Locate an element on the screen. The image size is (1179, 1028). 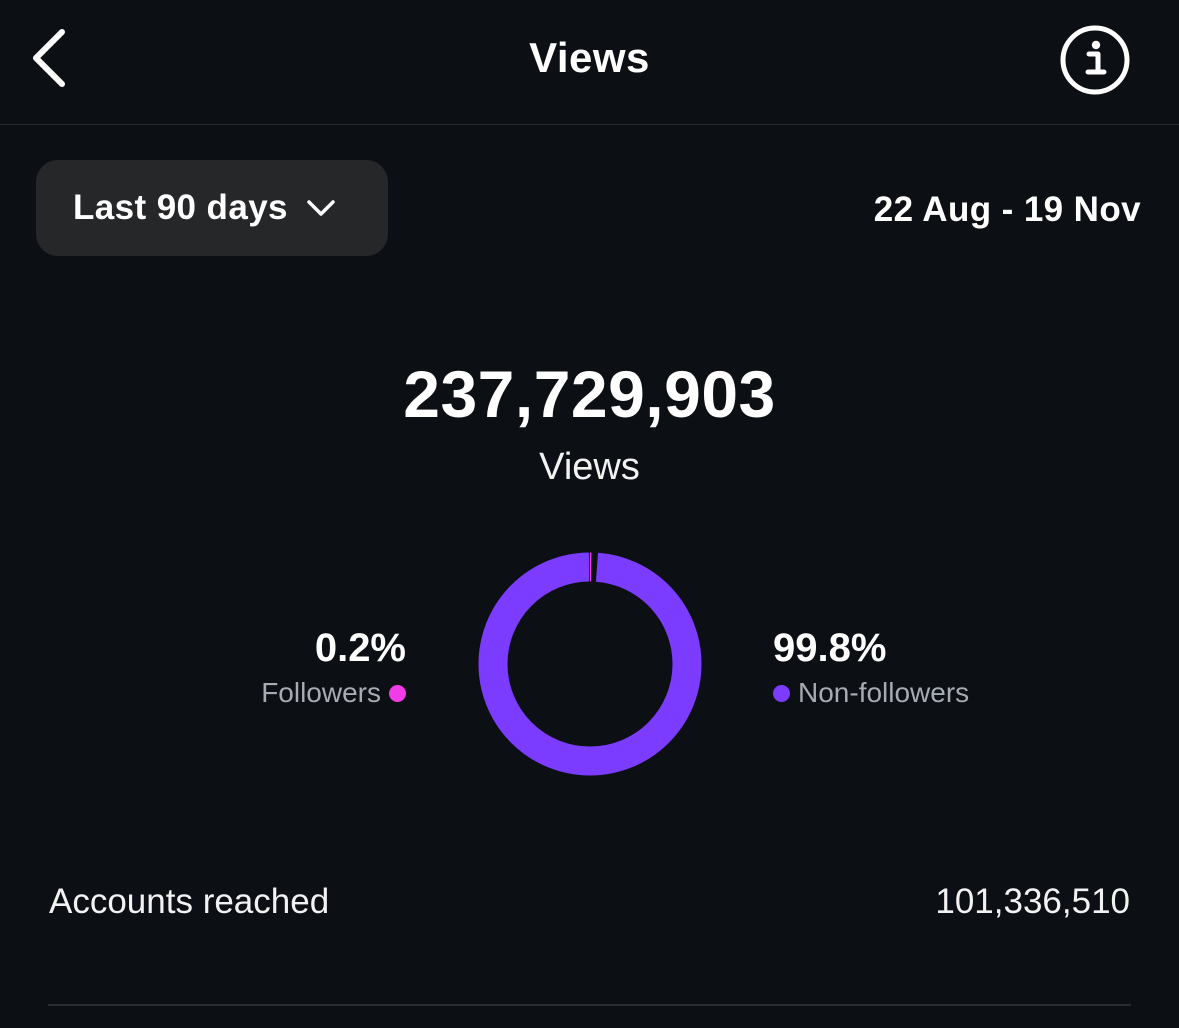
followers-percent: 0.2% is located at coordinates (360, 648).